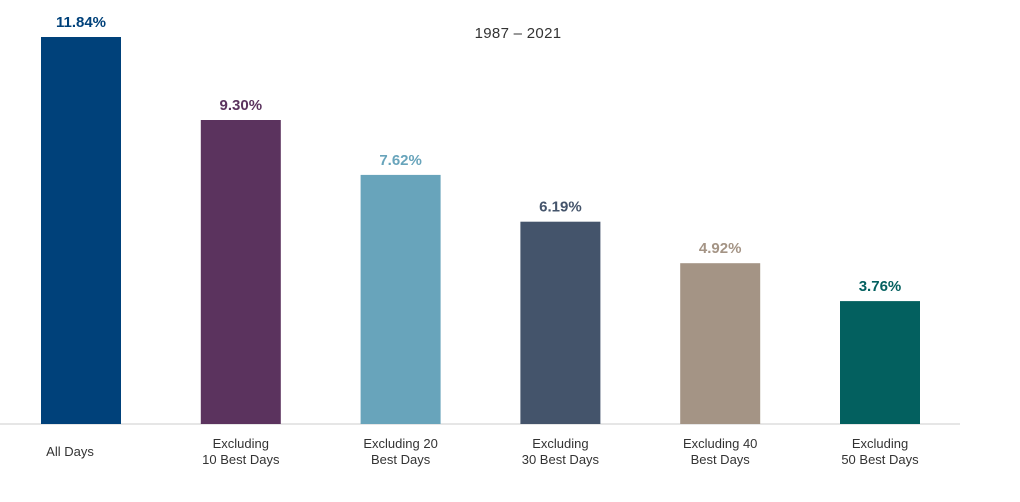 This screenshot has width=1020, height=502. I want to click on category-label-line: 10 Best Days, so click(241, 459).